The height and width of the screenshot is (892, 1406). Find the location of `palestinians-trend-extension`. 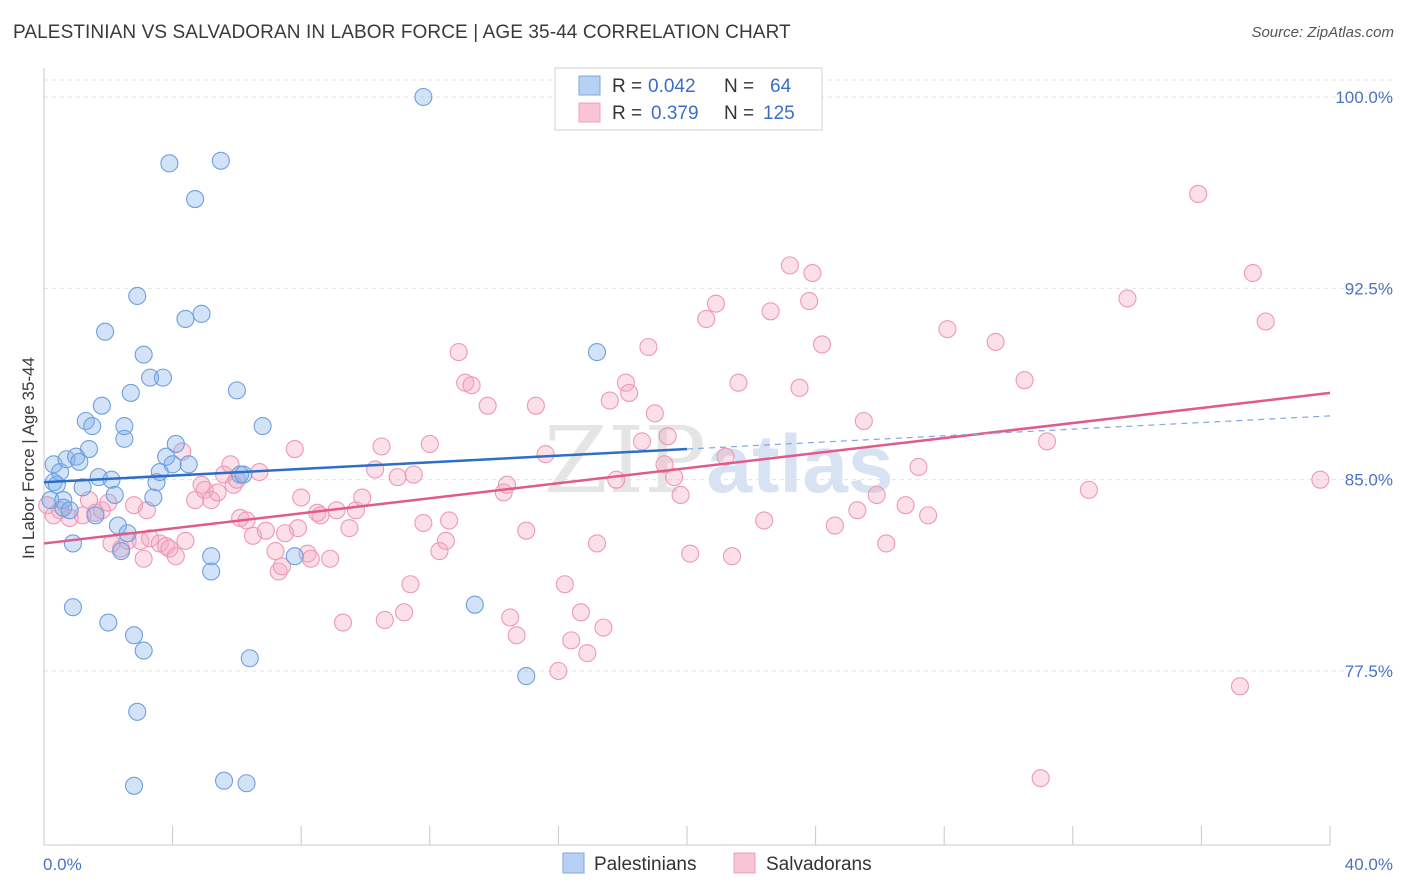

palestinians-trend-extension is located at coordinates (1008, 432).